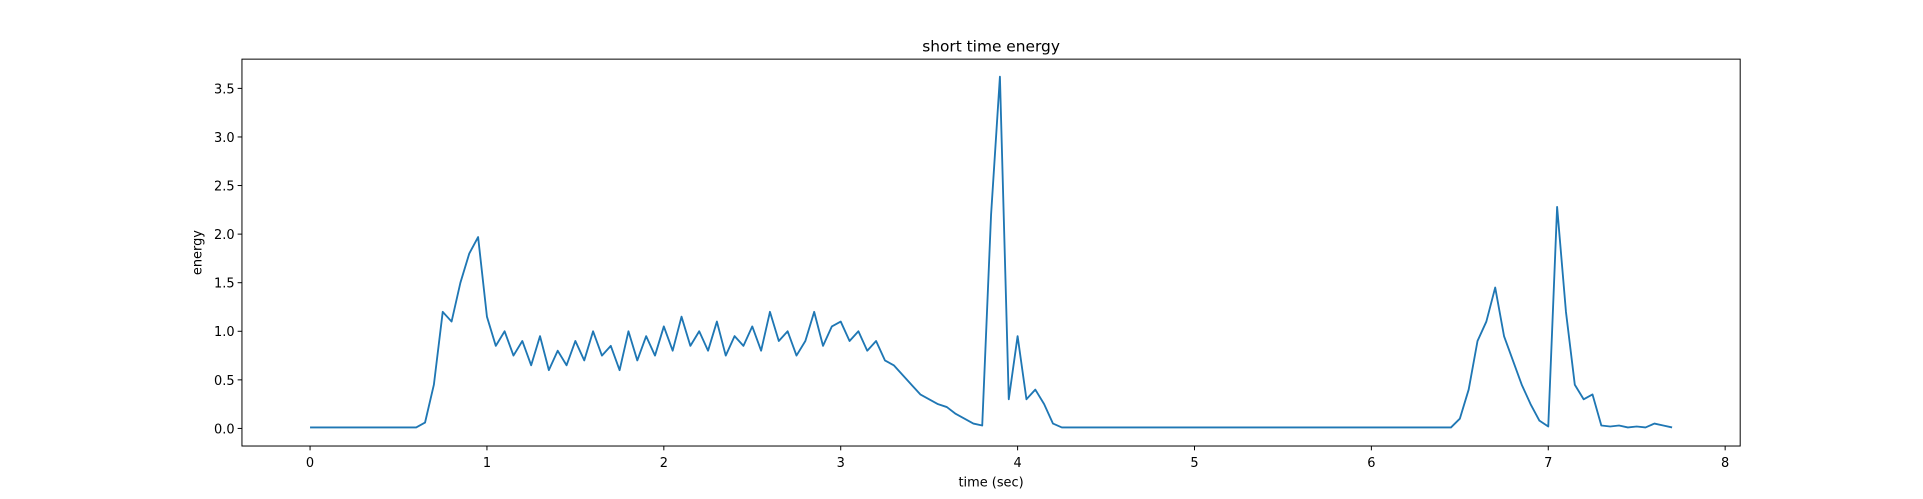  Describe the element at coordinates (841, 463) in the screenshot. I see `x-tick-label: 3` at that location.